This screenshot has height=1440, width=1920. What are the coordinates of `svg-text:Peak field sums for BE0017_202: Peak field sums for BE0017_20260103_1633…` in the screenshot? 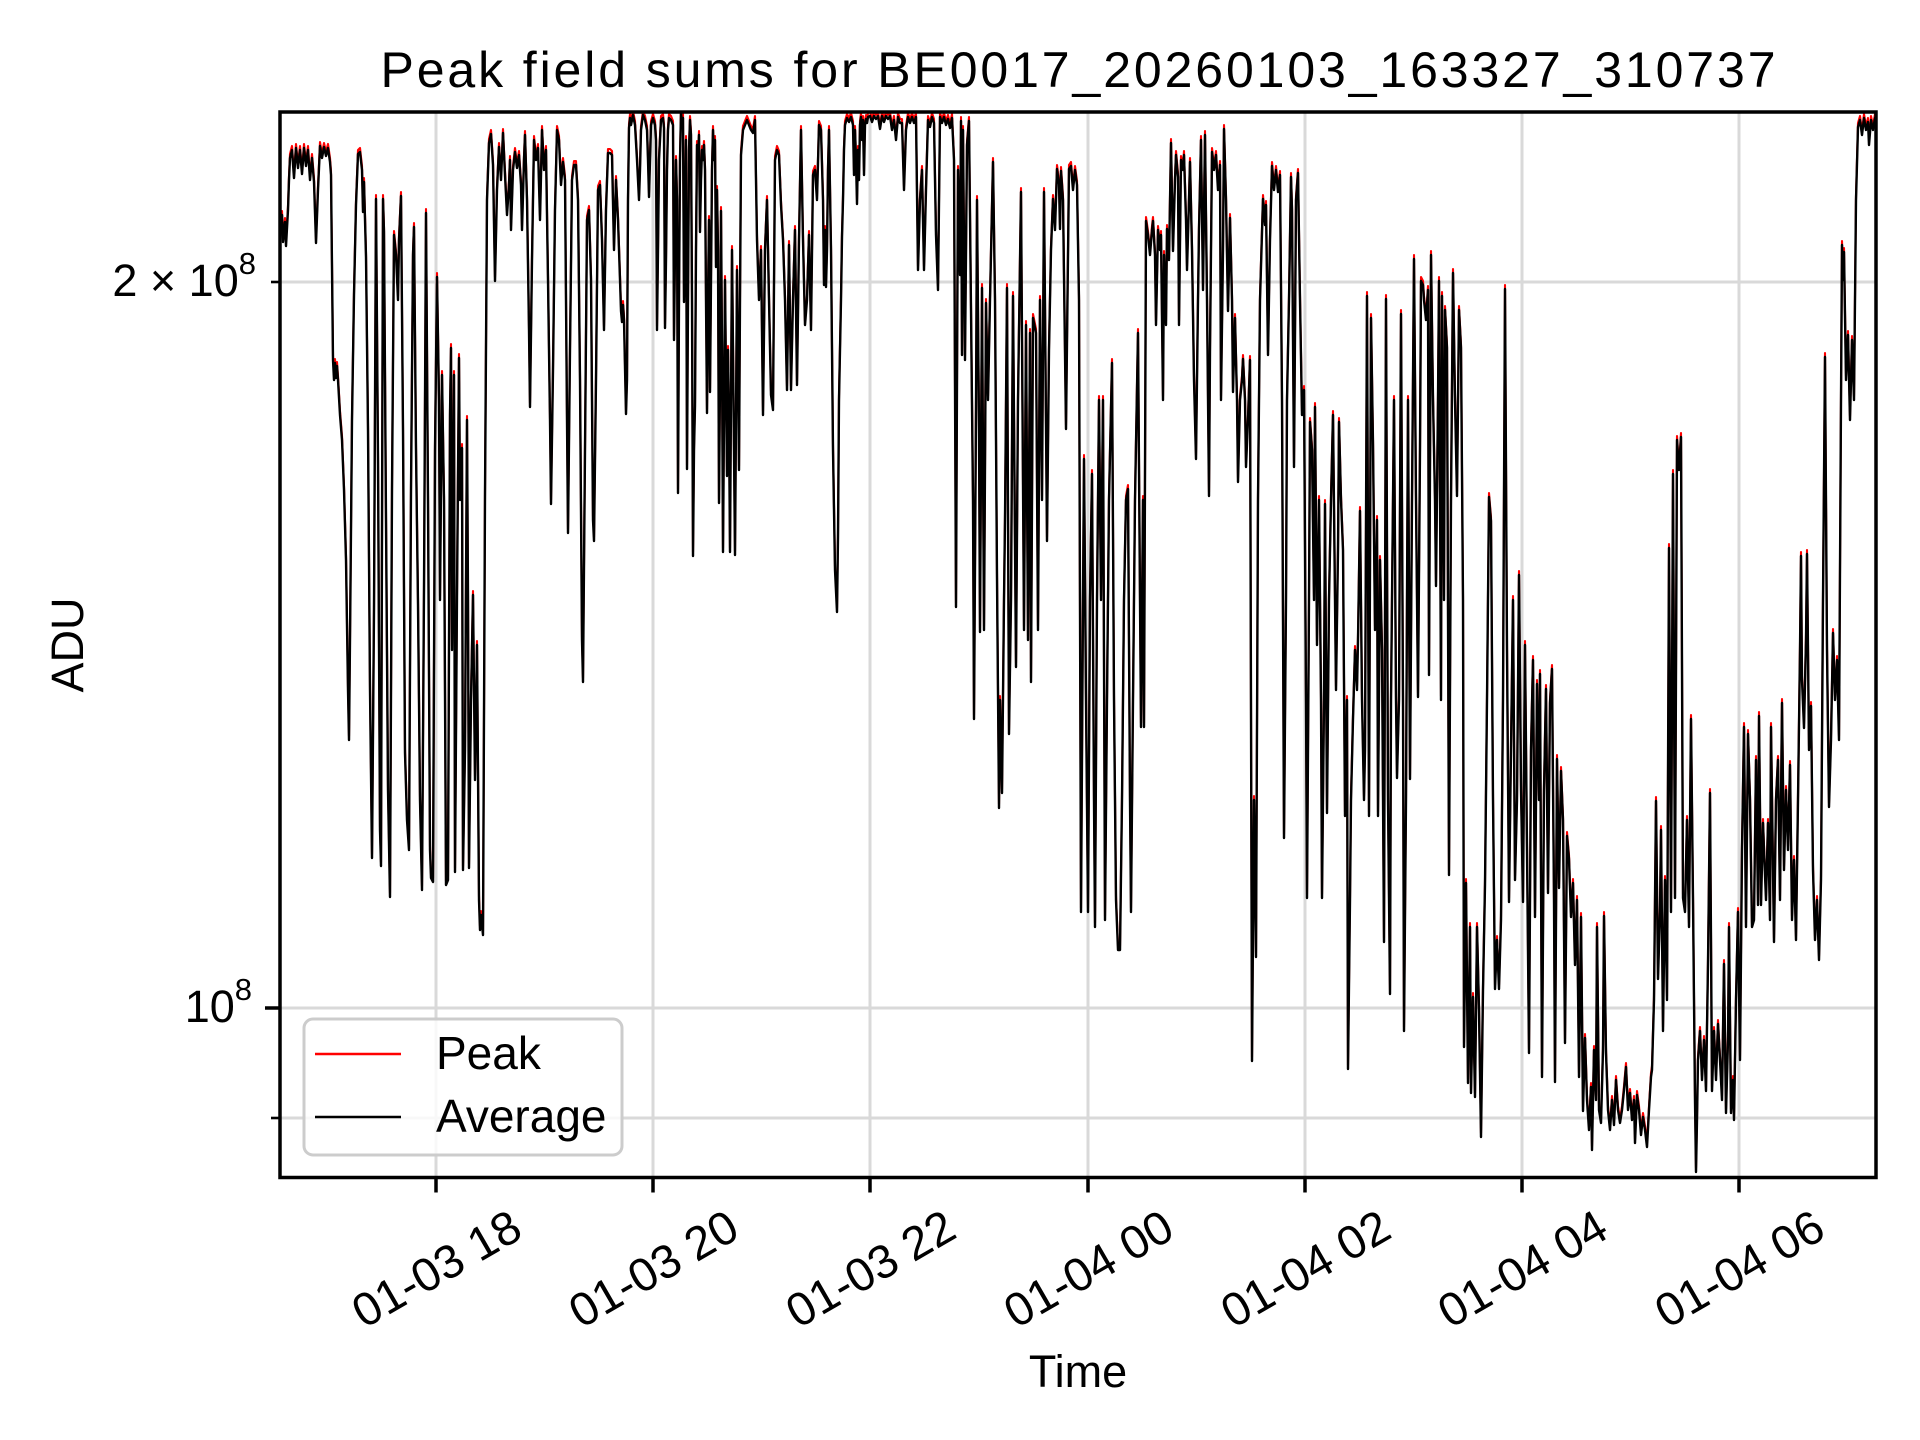 It's located at (1078, 70).